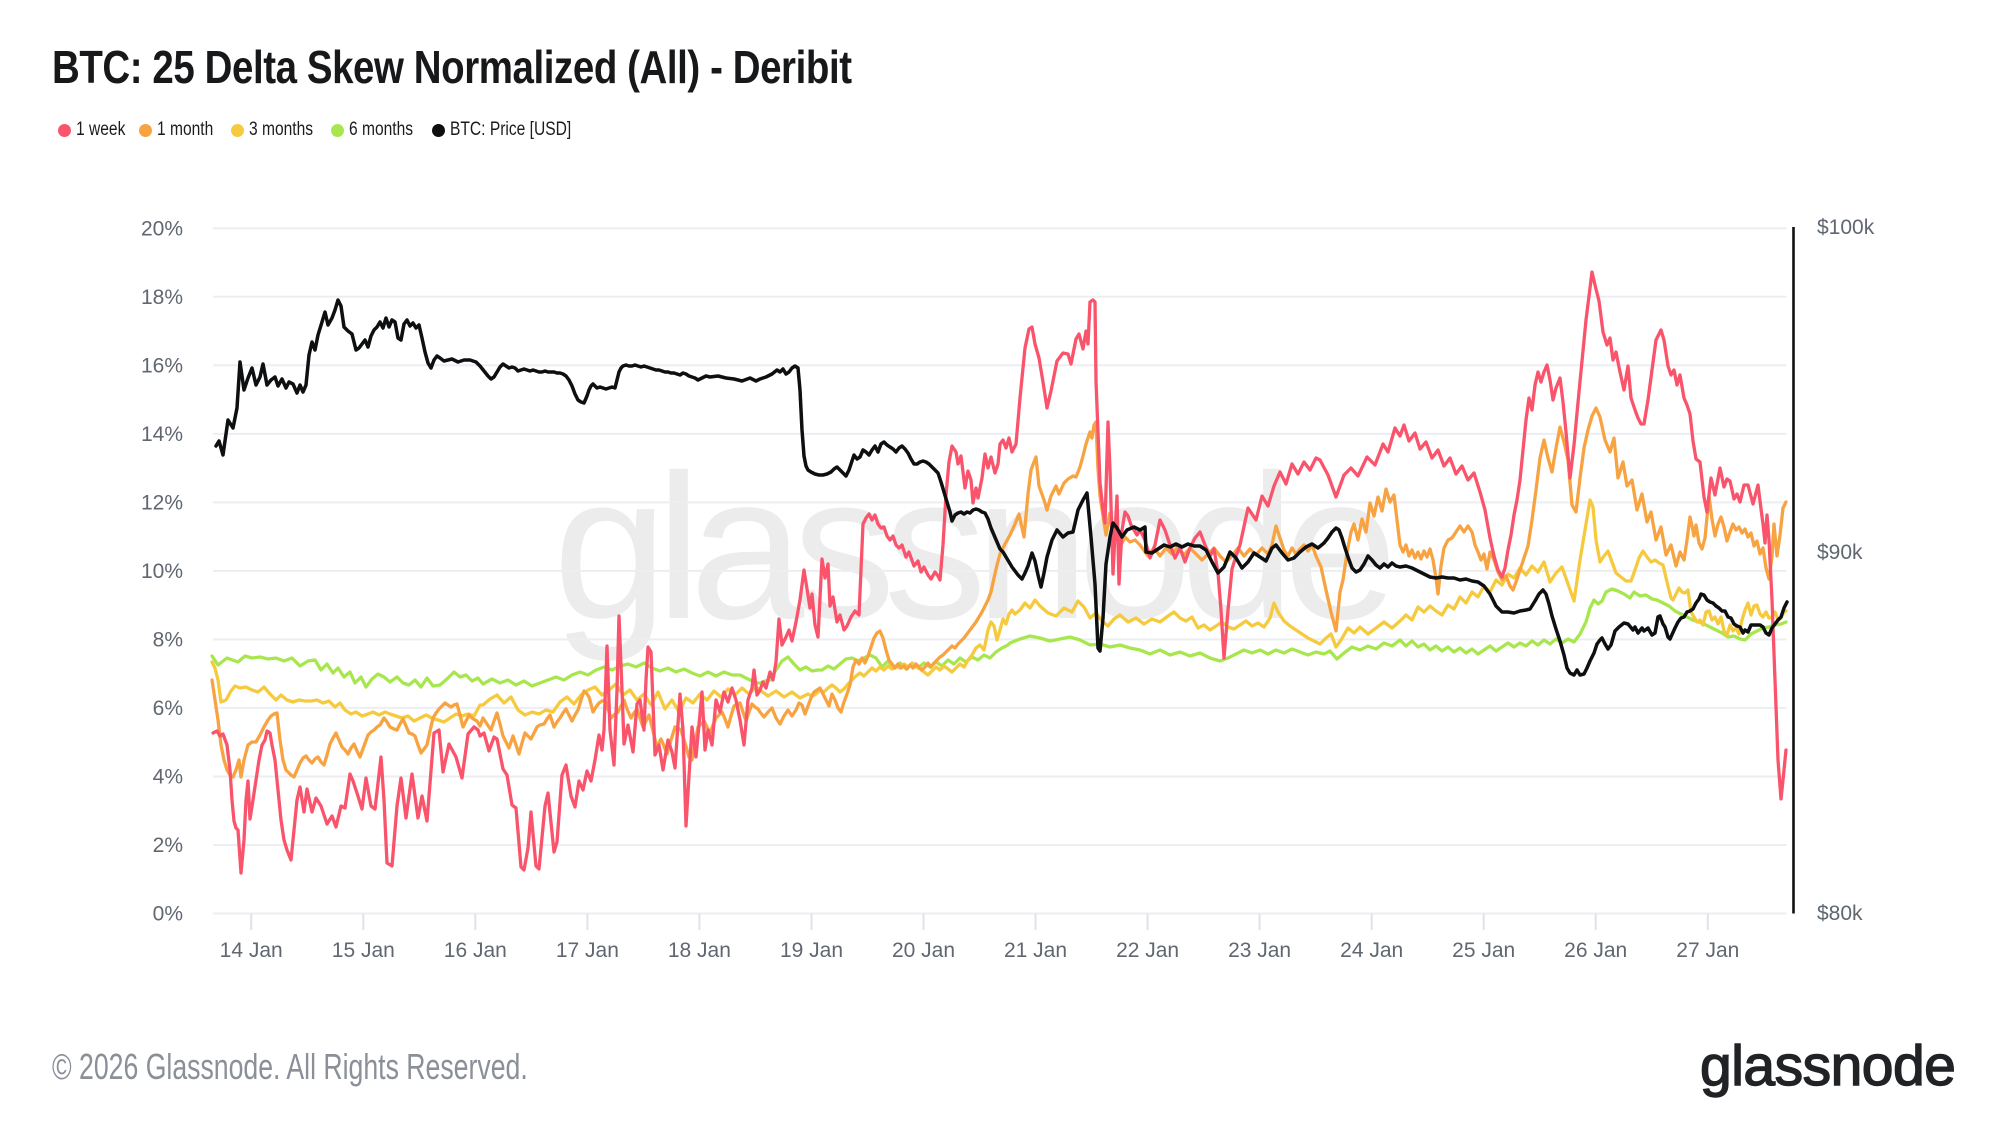  I want to click on svg-text: 27 Jan, so click(1707, 950).